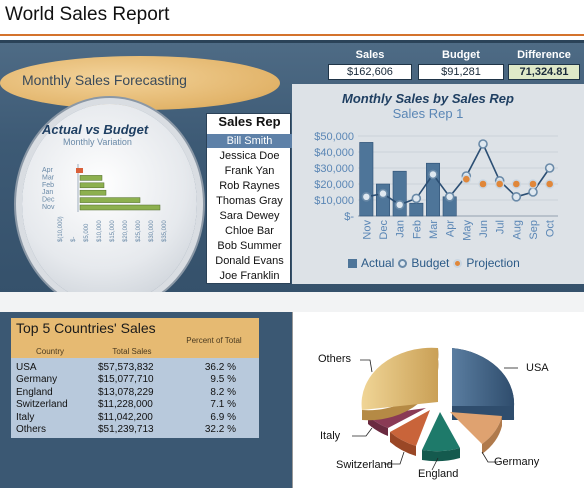 This screenshot has width=584, height=488. Describe the element at coordinates (544, 72) in the screenshot. I see `difference-kpi-value: 71,324.81` at that location.